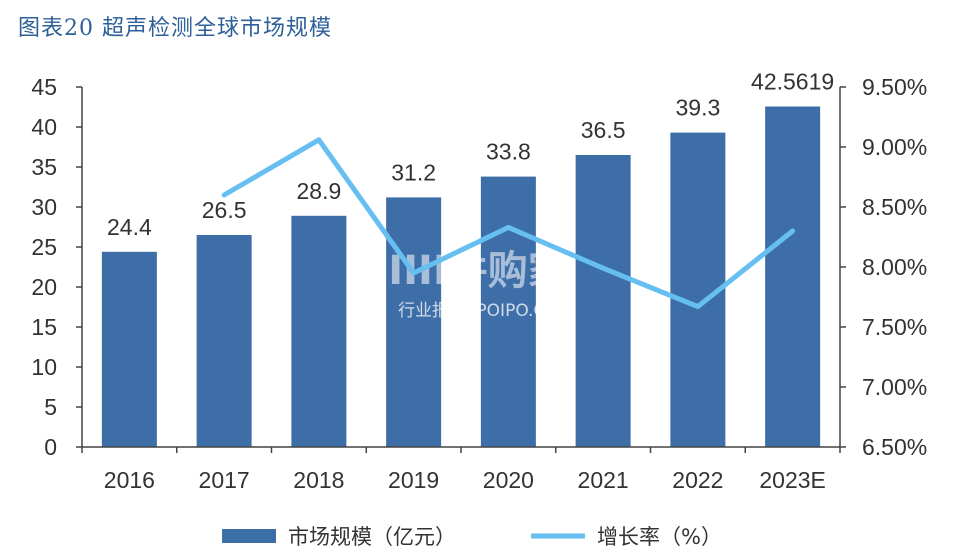  I want to click on y-left-tick-label: 20, so click(44, 287).